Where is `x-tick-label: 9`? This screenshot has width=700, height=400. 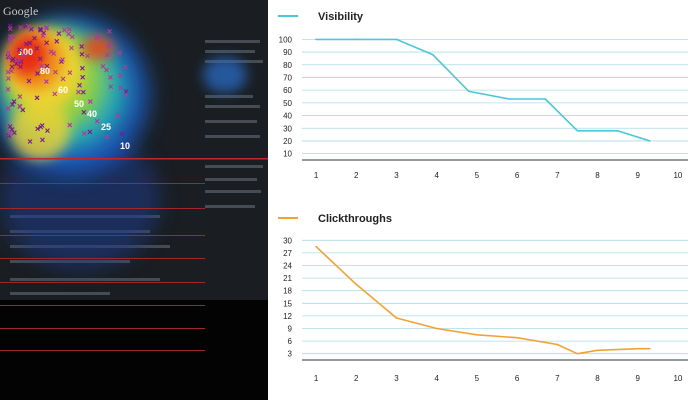 x-tick-label: 9 is located at coordinates (638, 175).